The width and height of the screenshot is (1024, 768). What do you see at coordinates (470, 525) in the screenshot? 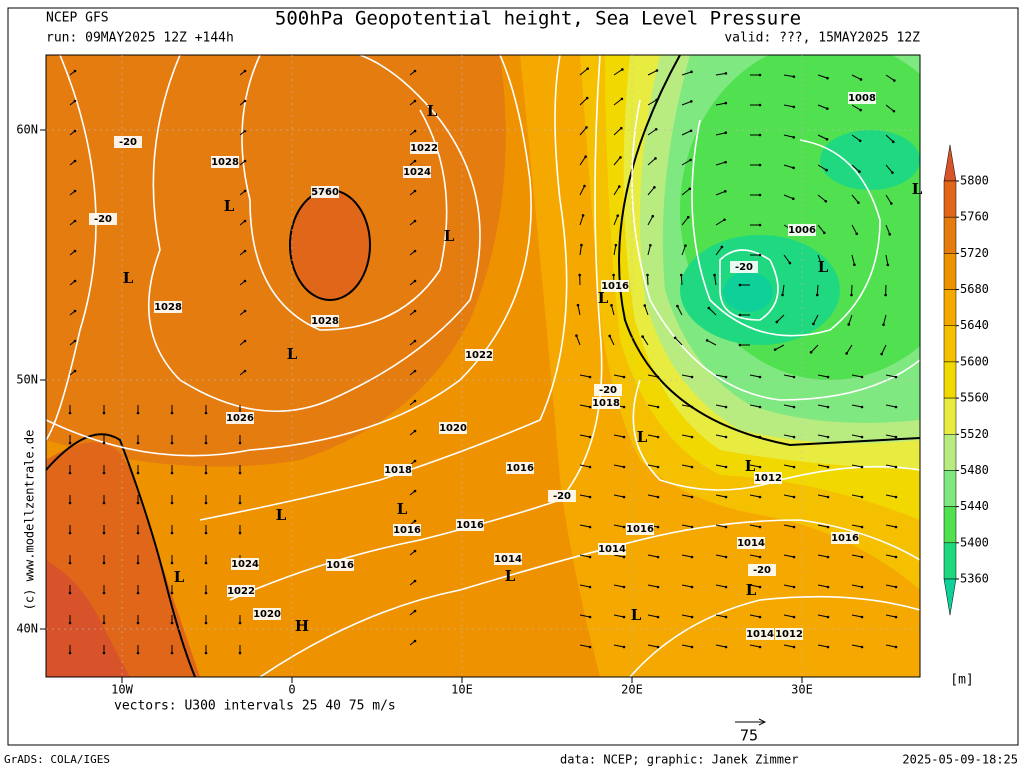
I see `contour-label: 1016` at bounding box center [470, 525].